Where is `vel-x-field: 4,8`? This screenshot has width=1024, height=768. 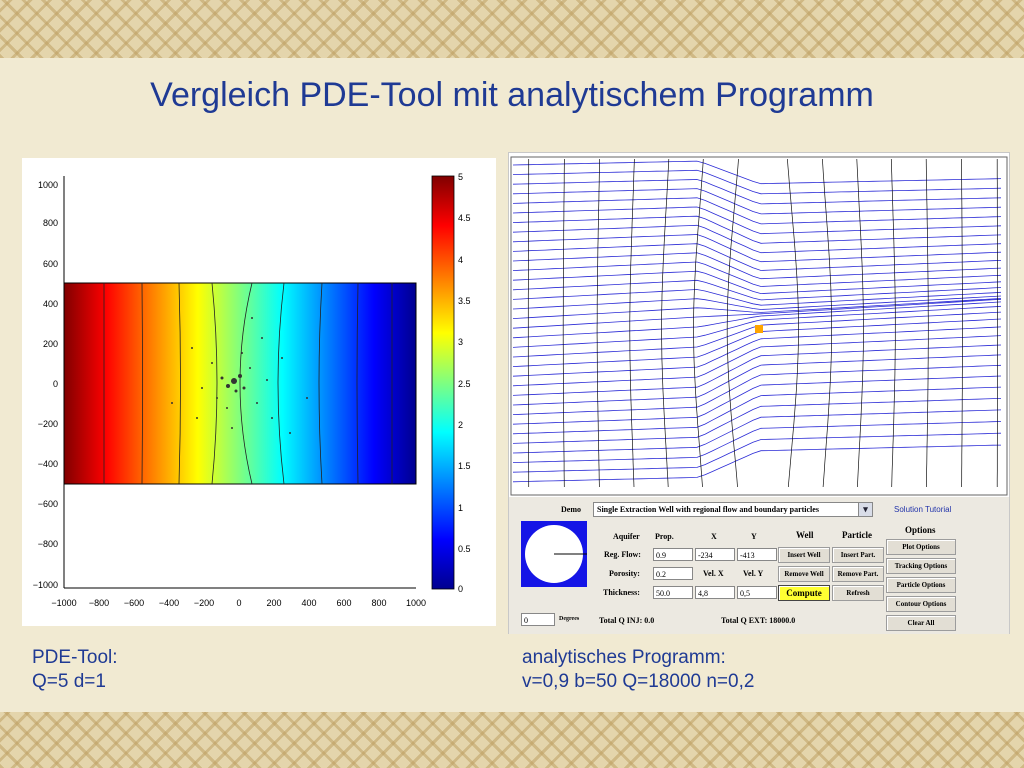 vel-x-field: 4,8 is located at coordinates (715, 592).